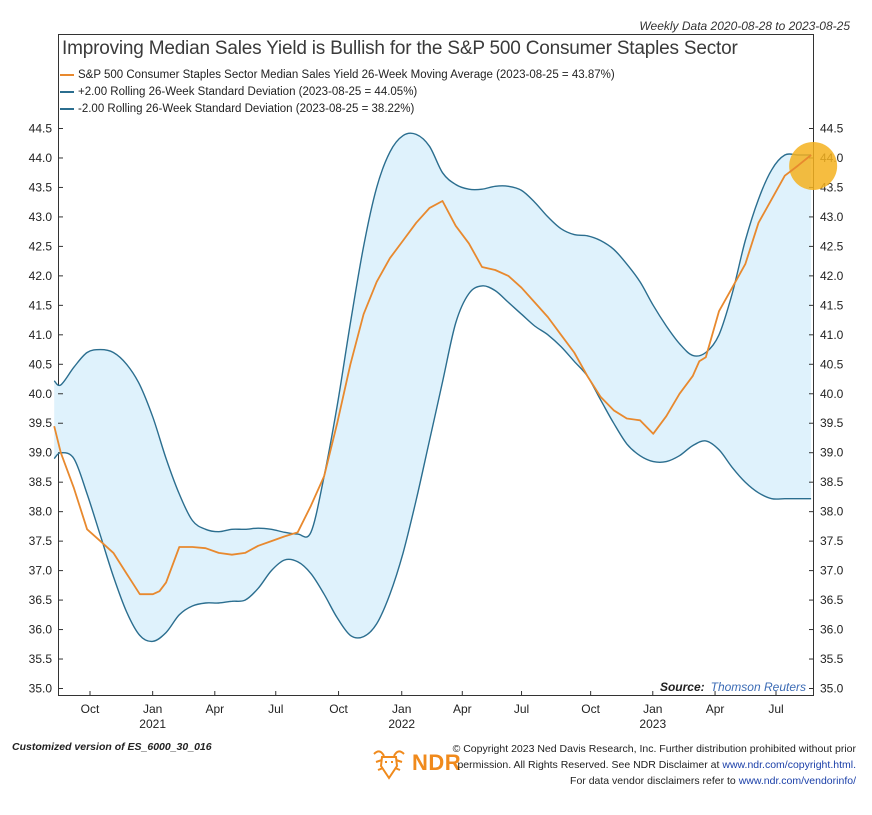 The image size is (872, 815). Describe the element at coordinates (652, 724) in the screenshot. I see `x-year-label: 2023` at that location.